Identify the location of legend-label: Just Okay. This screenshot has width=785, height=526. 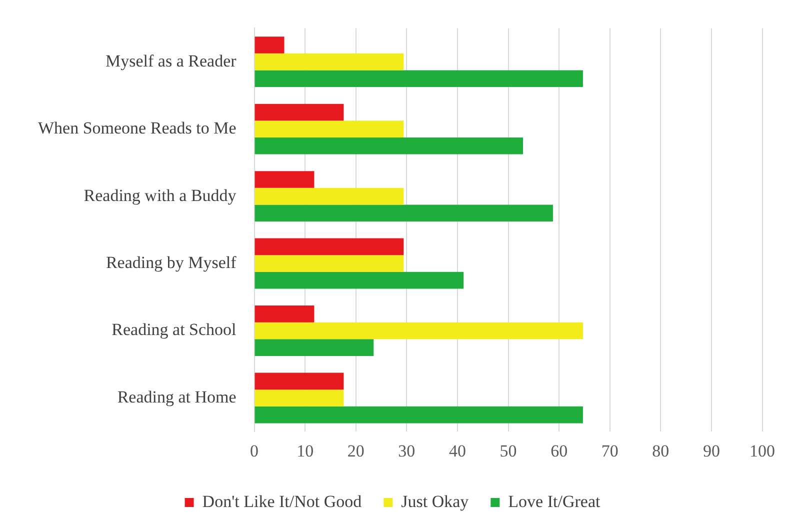
(435, 501).